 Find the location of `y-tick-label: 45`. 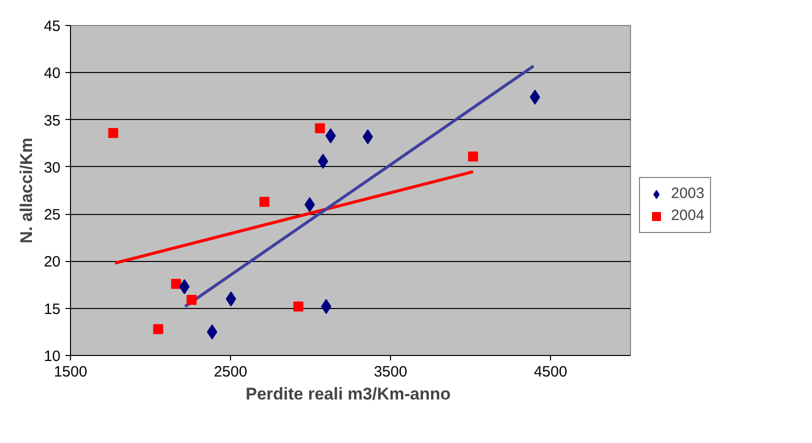

y-tick-label: 45 is located at coordinates (52, 26).